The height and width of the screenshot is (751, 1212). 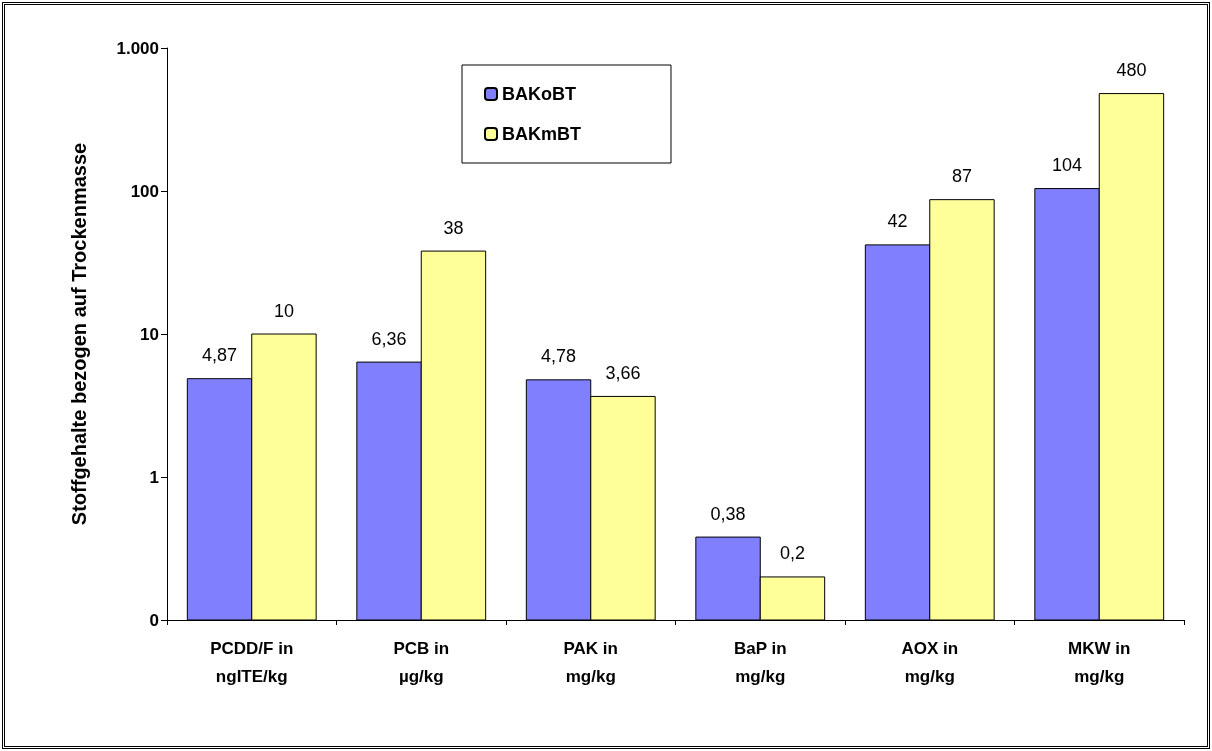 What do you see at coordinates (930, 662) in the screenshot?
I see `x-tick-label: AOX in mg/kg` at bounding box center [930, 662].